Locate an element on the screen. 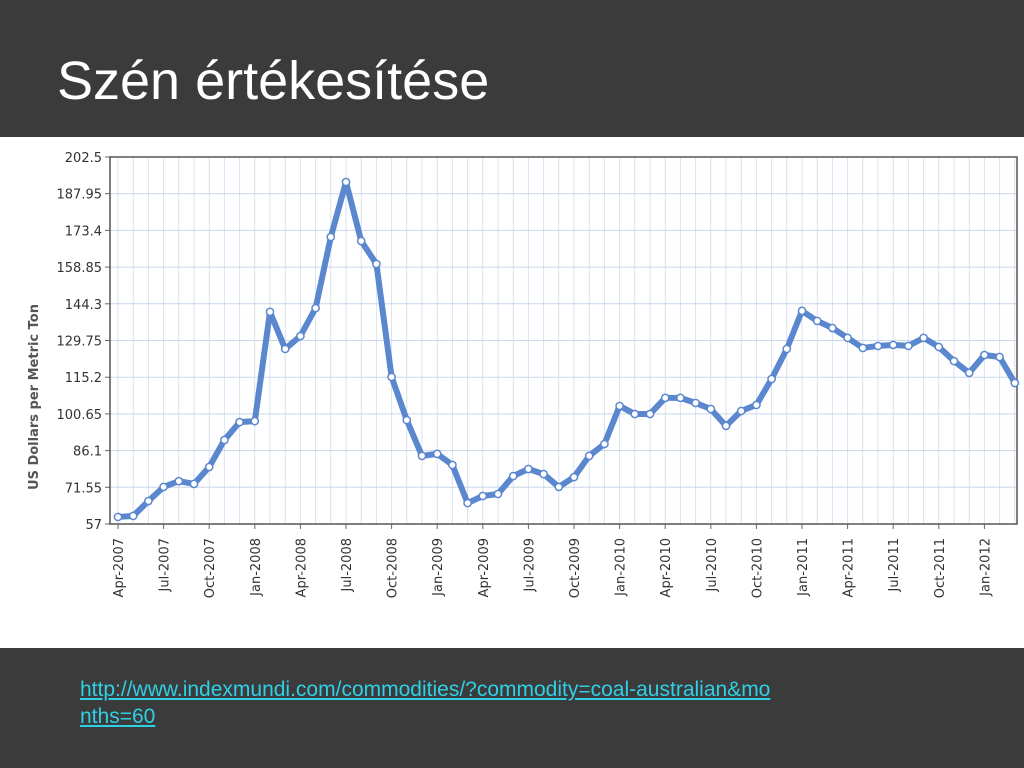 This screenshot has width=1024, height=768. x-tick-label: Apr-2009 is located at coordinates (484, 567).